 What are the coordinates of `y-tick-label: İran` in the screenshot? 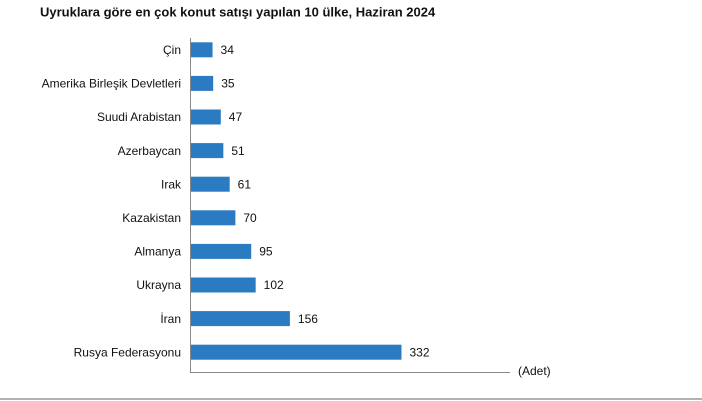 It's located at (170, 319).